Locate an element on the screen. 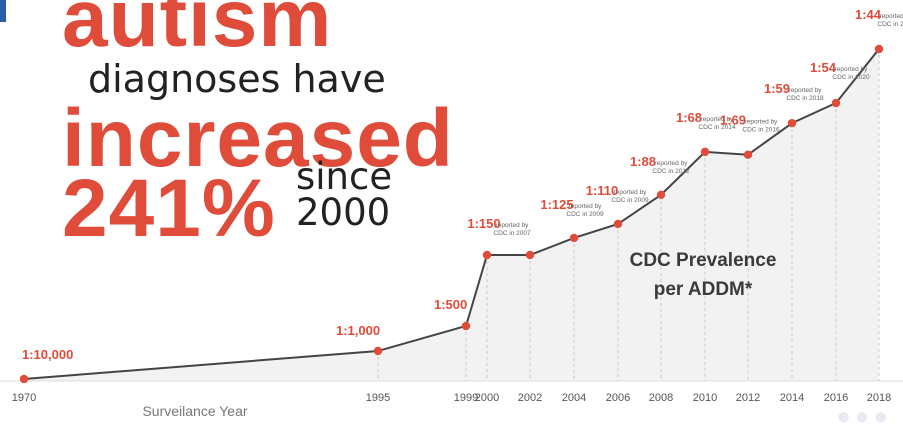  headline-year: 2000 is located at coordinates (343, 212).